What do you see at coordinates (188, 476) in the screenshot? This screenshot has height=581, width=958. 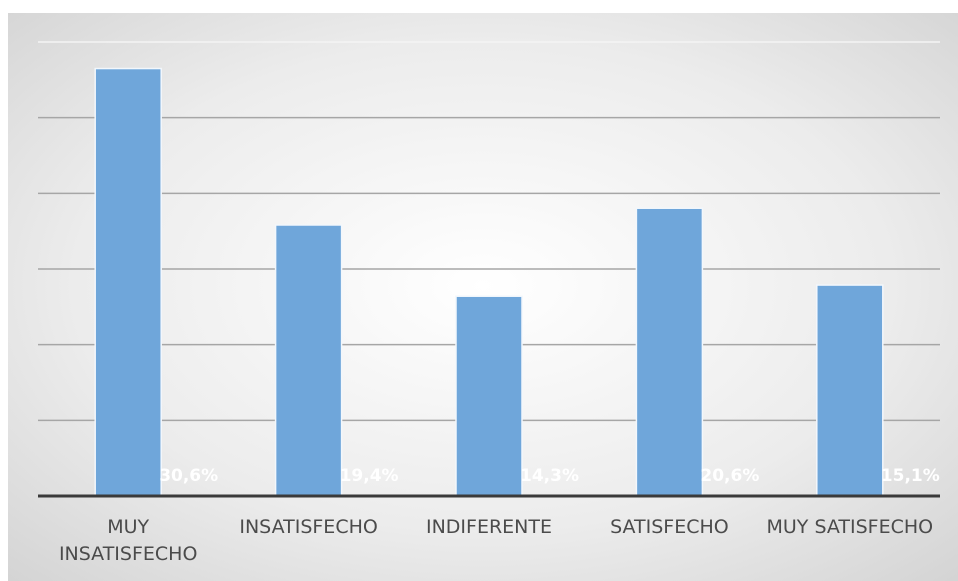 I see `data-label: 30,6%` at bounding box center [188, 476].